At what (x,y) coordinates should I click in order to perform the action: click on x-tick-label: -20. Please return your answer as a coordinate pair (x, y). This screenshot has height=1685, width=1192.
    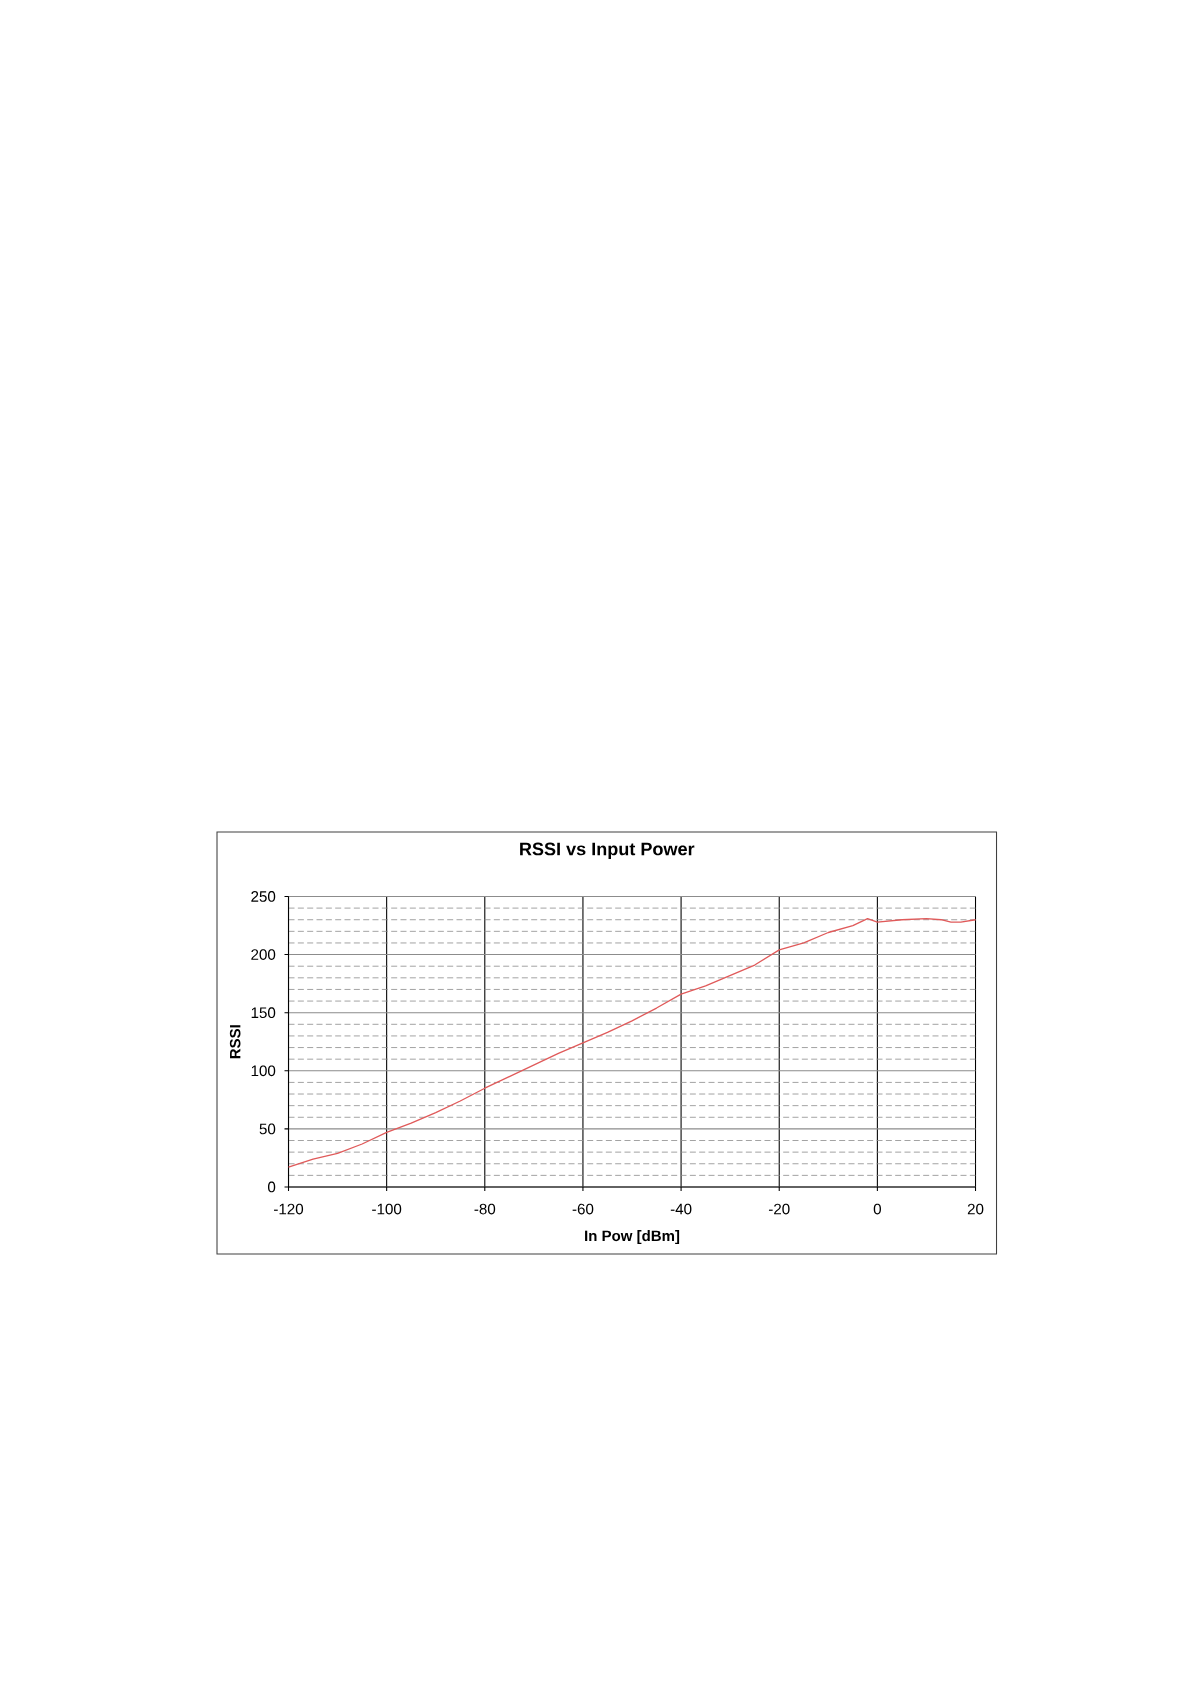
    Looking at the image, I should click on (779, 1209).